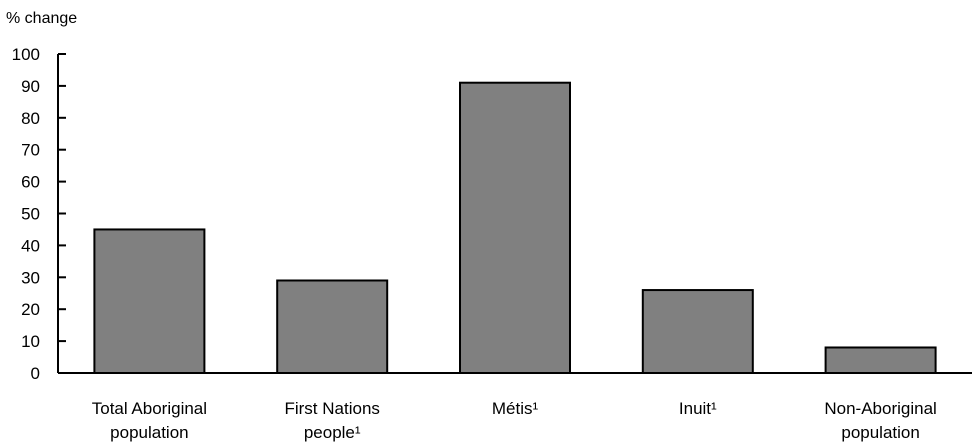 This screenshot has width=979, height=445. Describe the element at coordinates (30, 150) in the screenshot. I see `y-tick-label: 70` at that location.